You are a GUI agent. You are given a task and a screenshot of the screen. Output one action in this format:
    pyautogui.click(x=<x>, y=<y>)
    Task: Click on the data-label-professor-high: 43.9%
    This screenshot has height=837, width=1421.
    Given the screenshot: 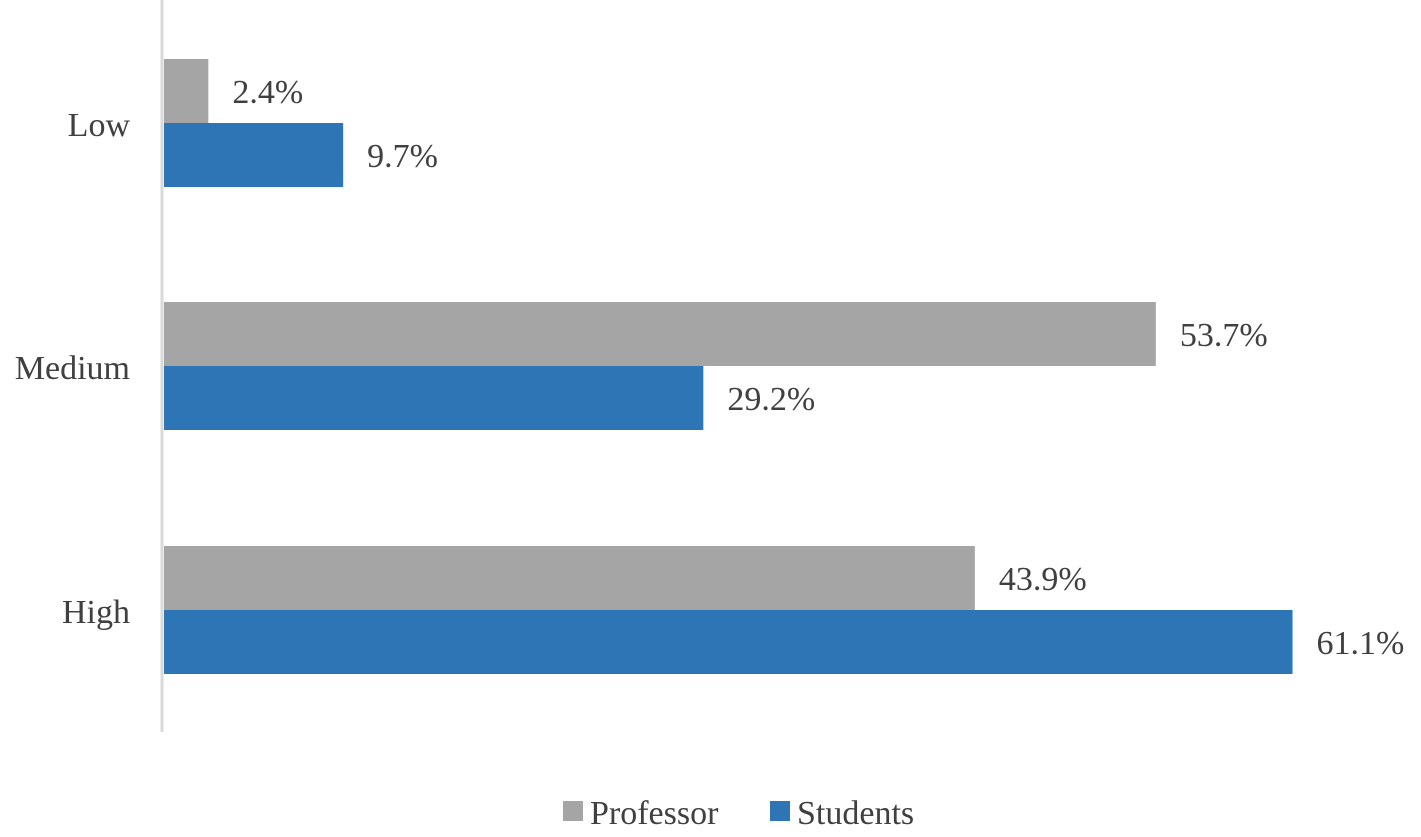 What is the action you would take?
    pyautogui.click(x=1043, y=579)
    